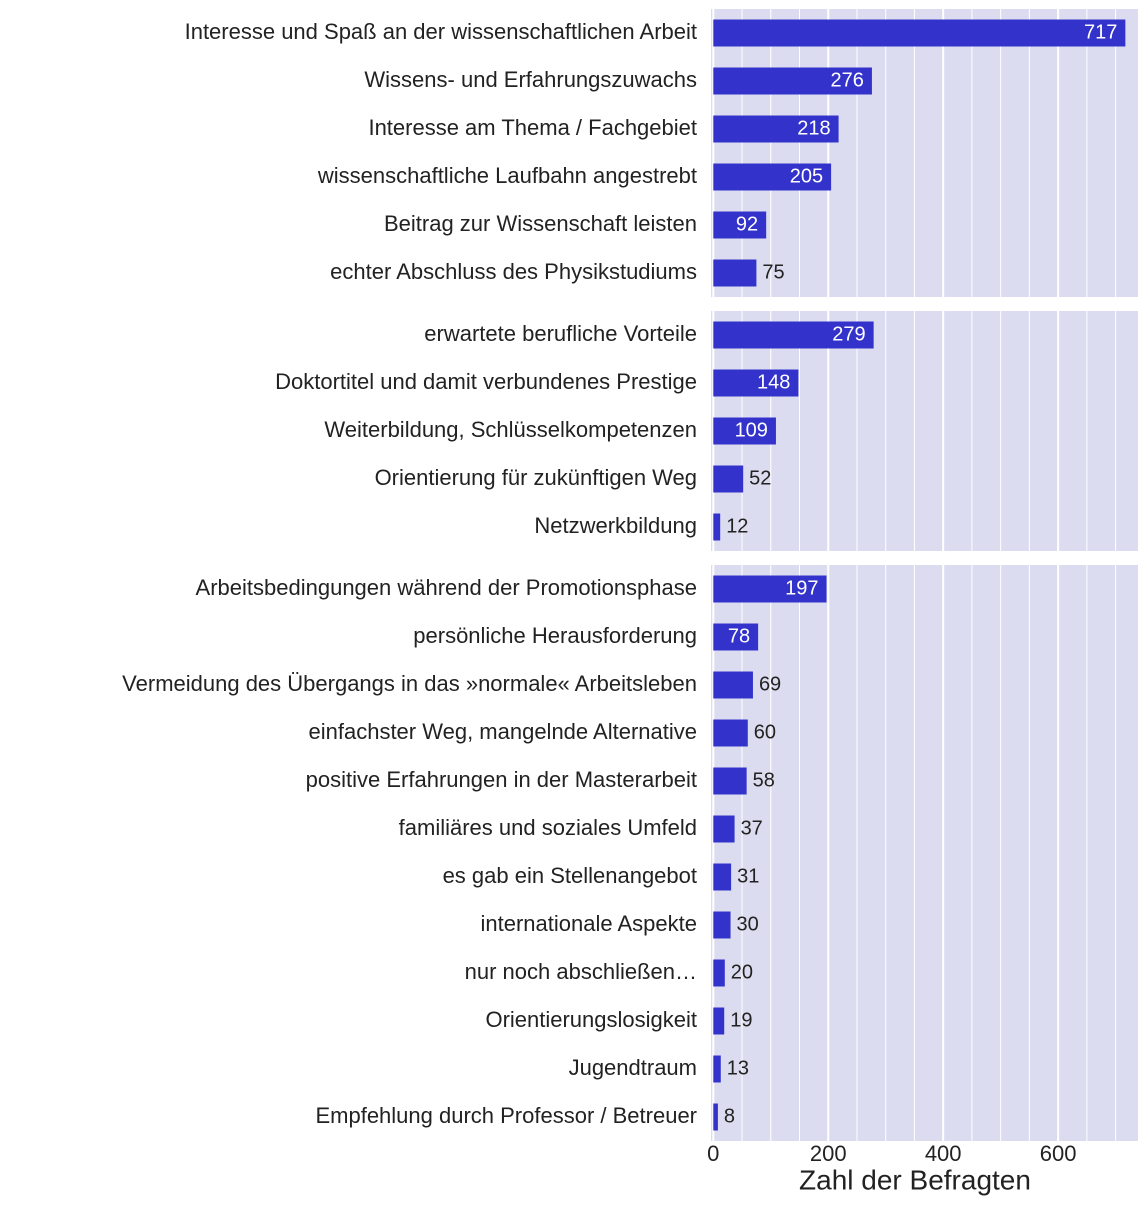 Image resolution: width=1138 pixels, height=1226 pixels. Describe the element at coordinates (540, 223) in the screenshot. I see `category-label: Beitrag zur Wissenschaft leisten` at that location.